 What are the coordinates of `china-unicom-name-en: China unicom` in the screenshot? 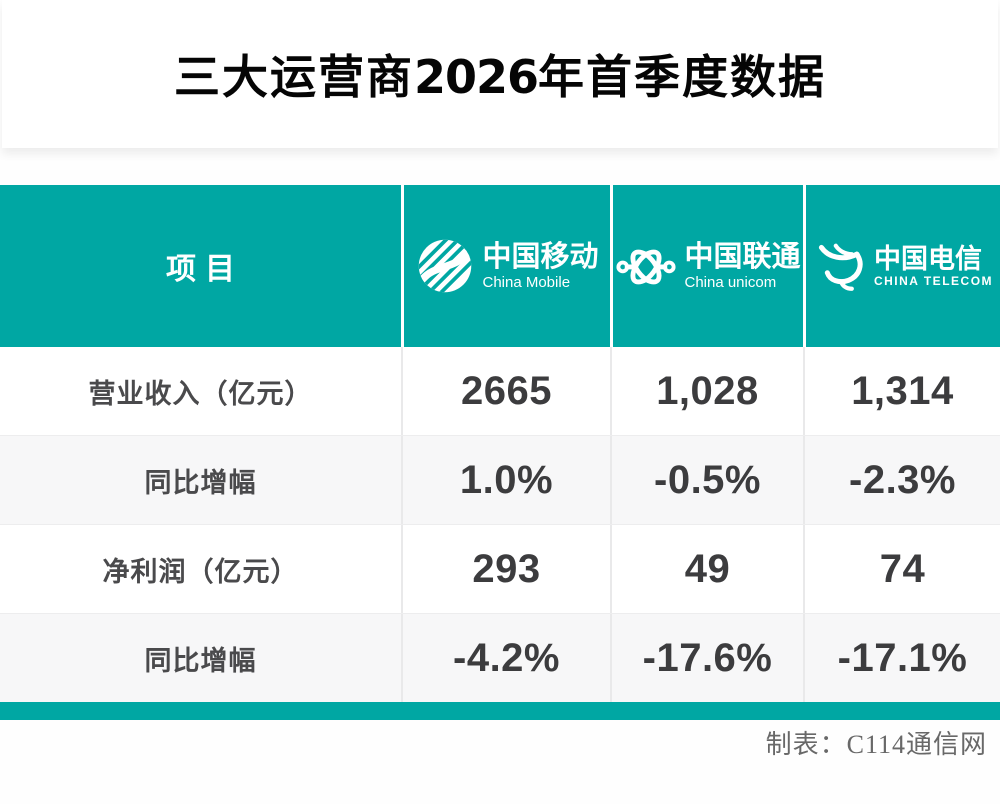 It's located at (730, 283).